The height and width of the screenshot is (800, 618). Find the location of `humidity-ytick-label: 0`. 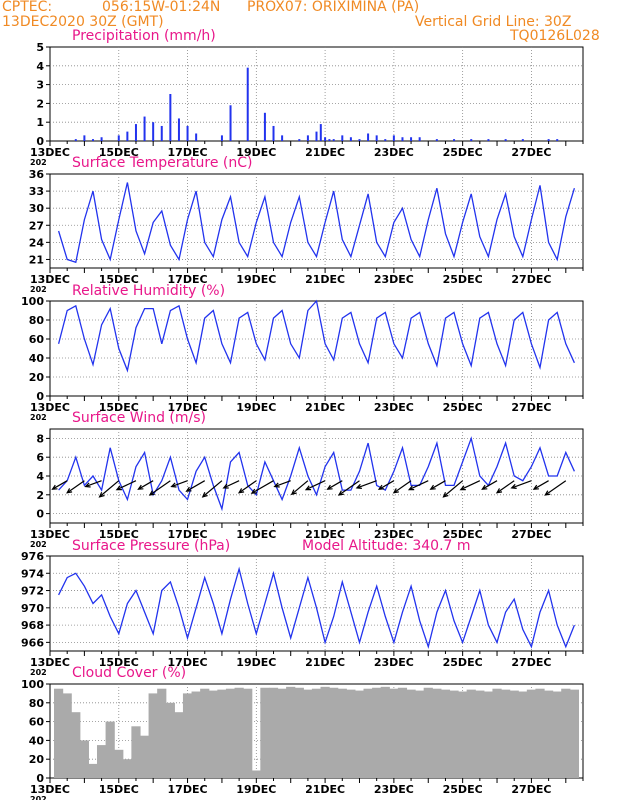

humidity-ytick-label: 0 is located at coordinates (40, 396).